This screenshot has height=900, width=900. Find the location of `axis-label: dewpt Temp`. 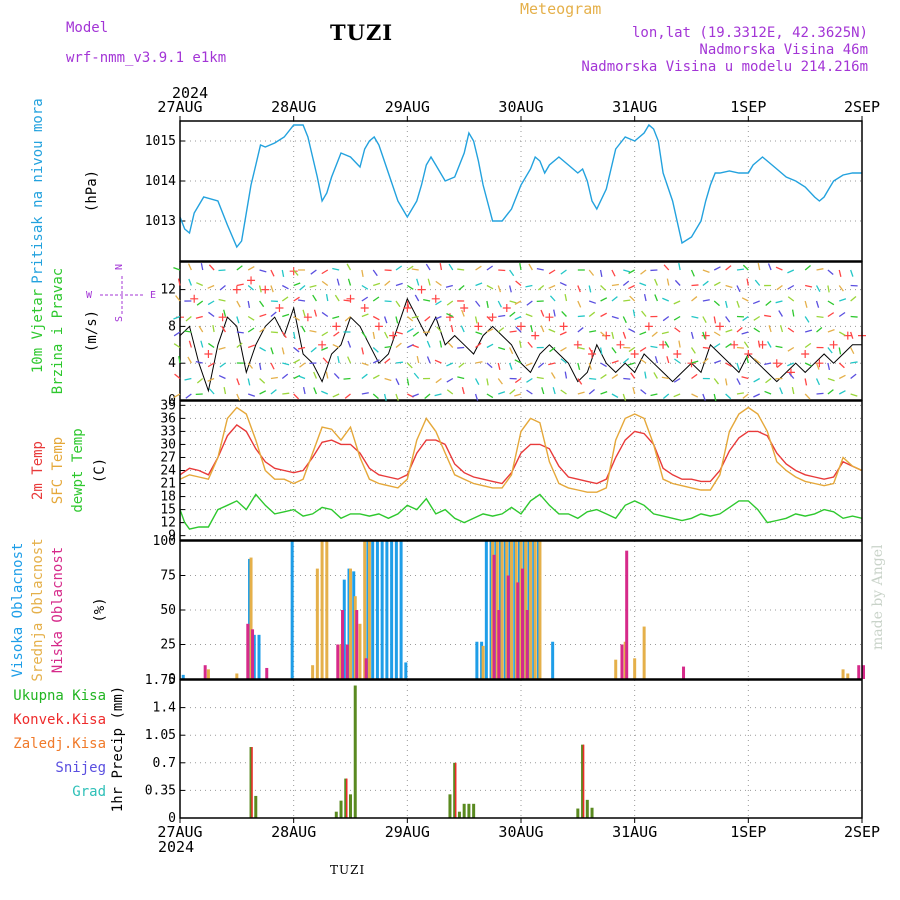

axis-label: dewpt Temp is located at coordinates (78, 470).